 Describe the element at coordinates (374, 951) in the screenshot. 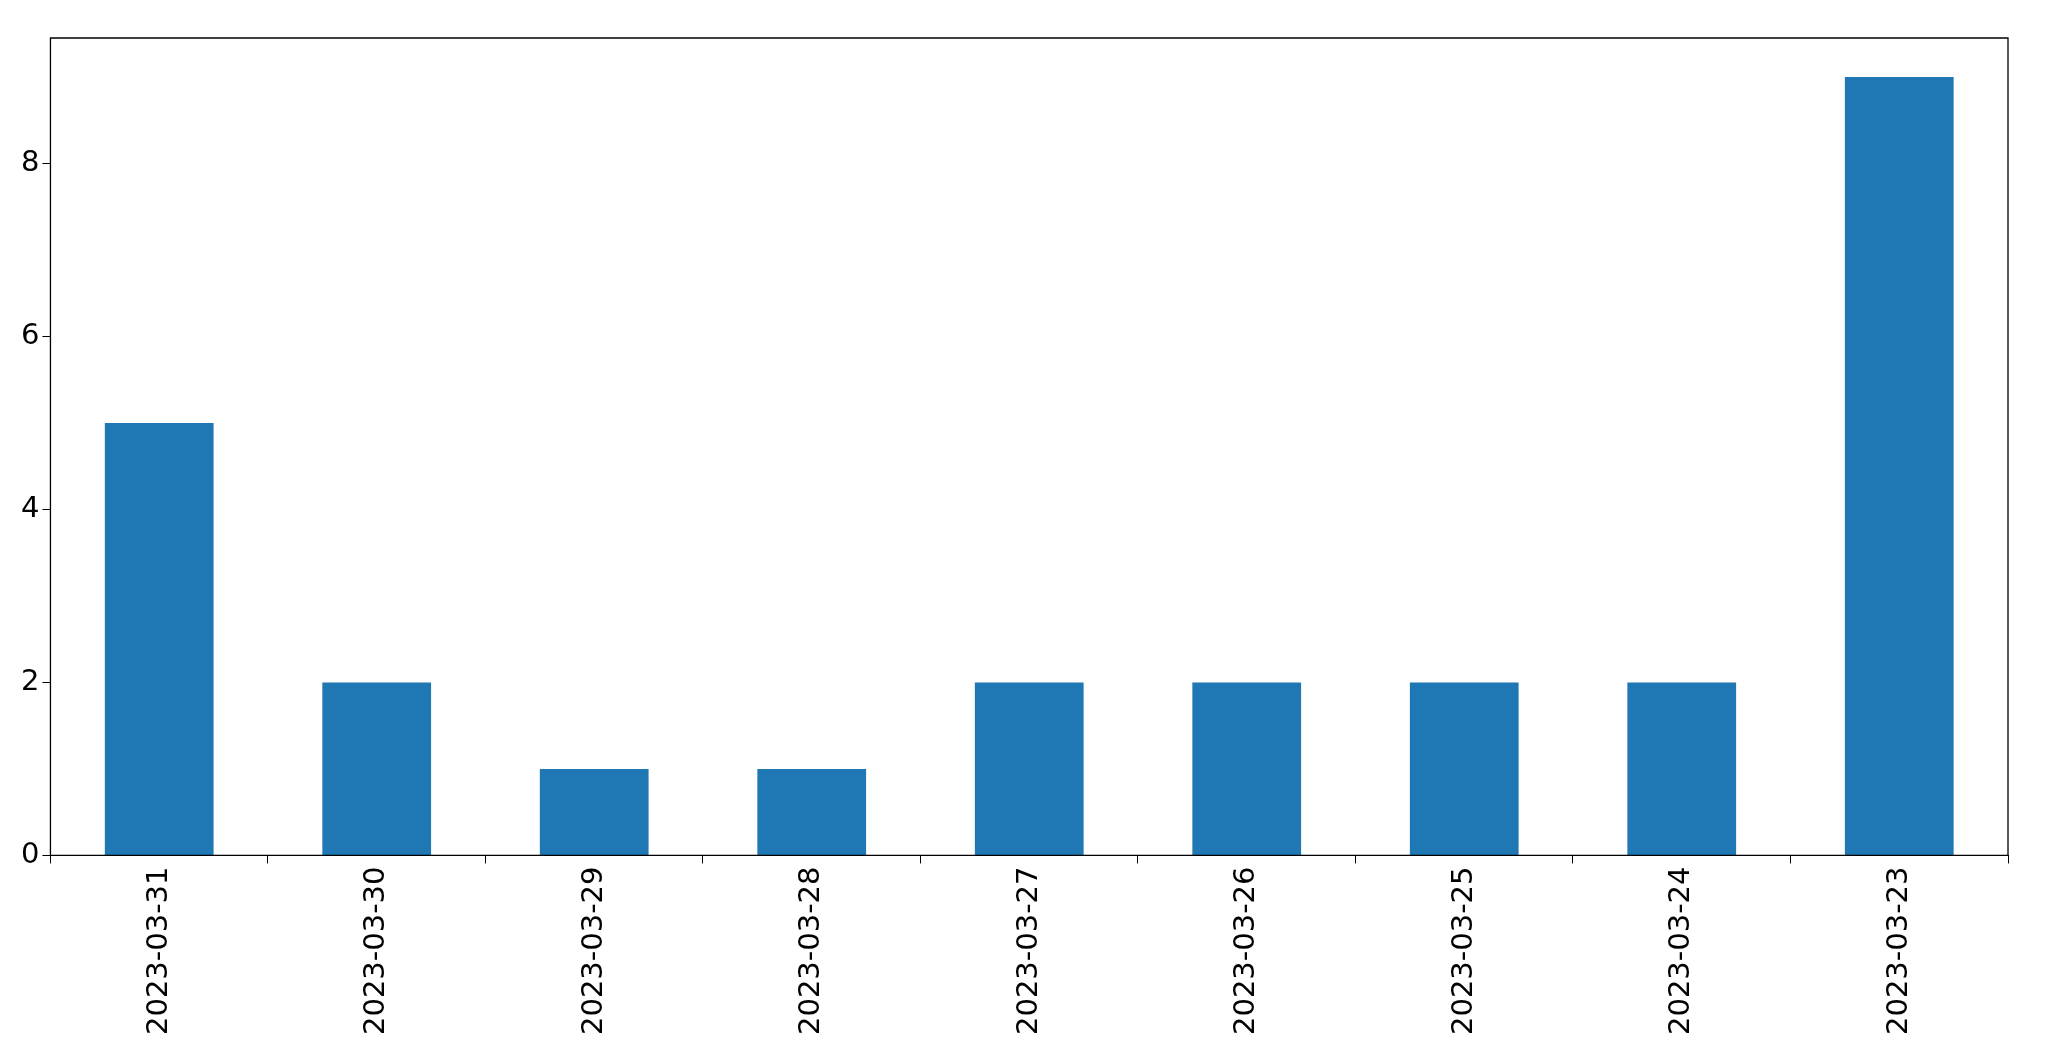

I see `x-tick-label: 2023-03-30` at that location.